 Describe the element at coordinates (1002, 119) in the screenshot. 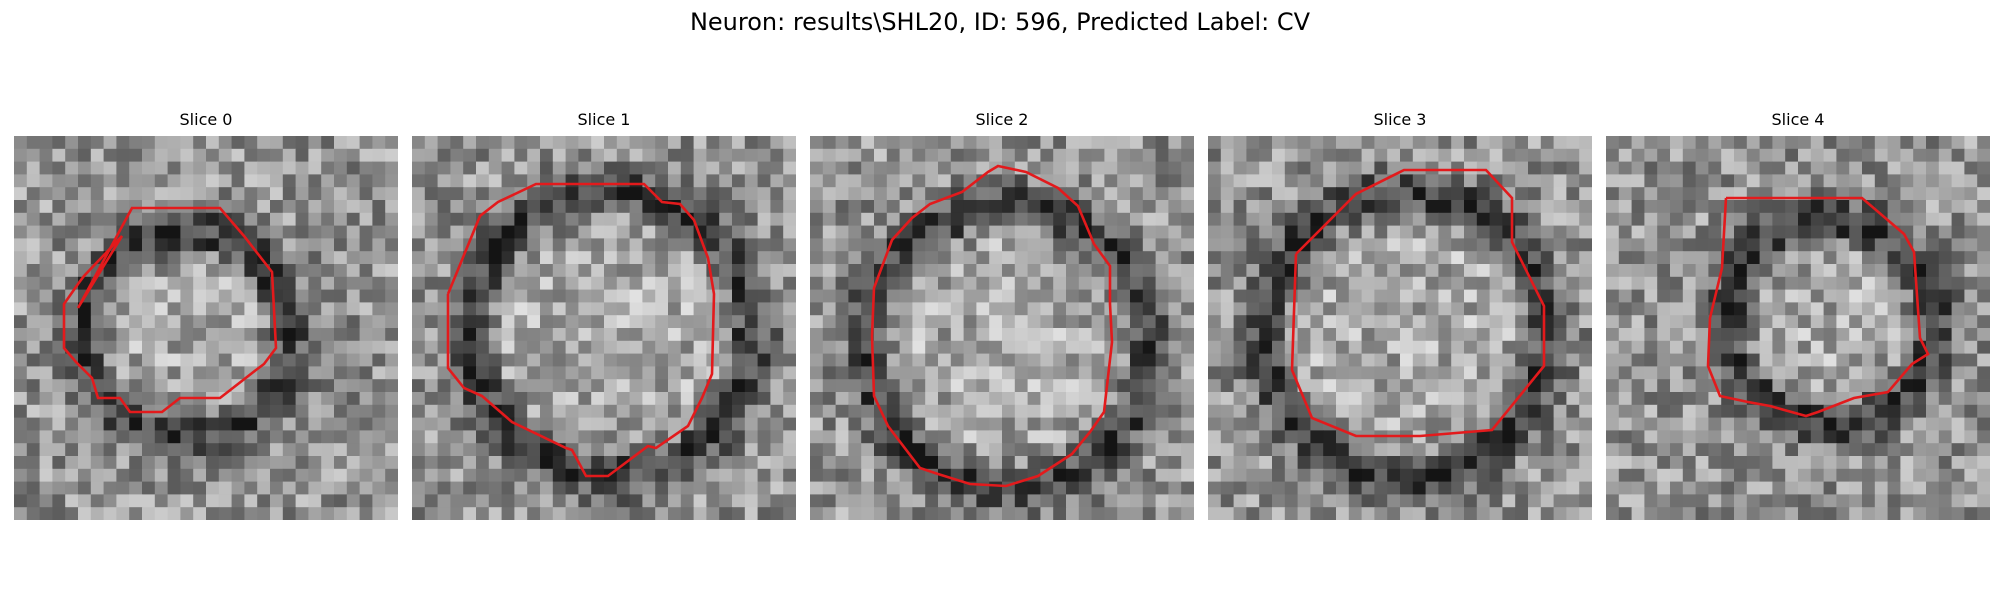

I see `slice-title-2: Slice 2` at that location.